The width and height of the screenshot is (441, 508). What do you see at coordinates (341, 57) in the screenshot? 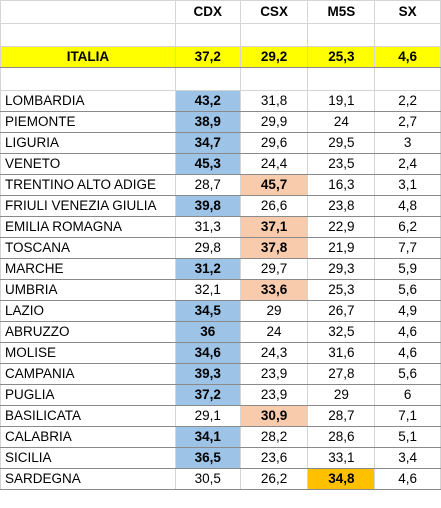
I see `national-m5s: 25,3` at bounding box center [341, 57].